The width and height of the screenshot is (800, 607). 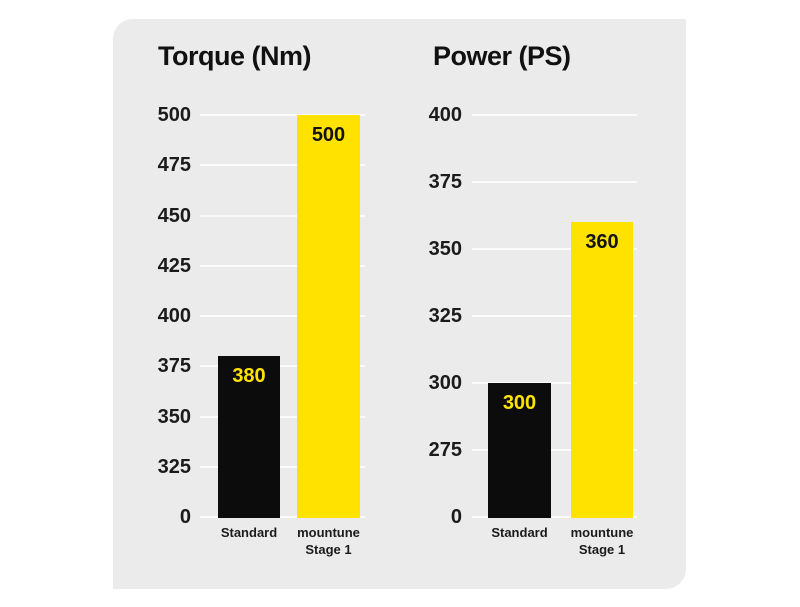 I want to click on power-bar-value-label: 360, so click(x=602, y=242).